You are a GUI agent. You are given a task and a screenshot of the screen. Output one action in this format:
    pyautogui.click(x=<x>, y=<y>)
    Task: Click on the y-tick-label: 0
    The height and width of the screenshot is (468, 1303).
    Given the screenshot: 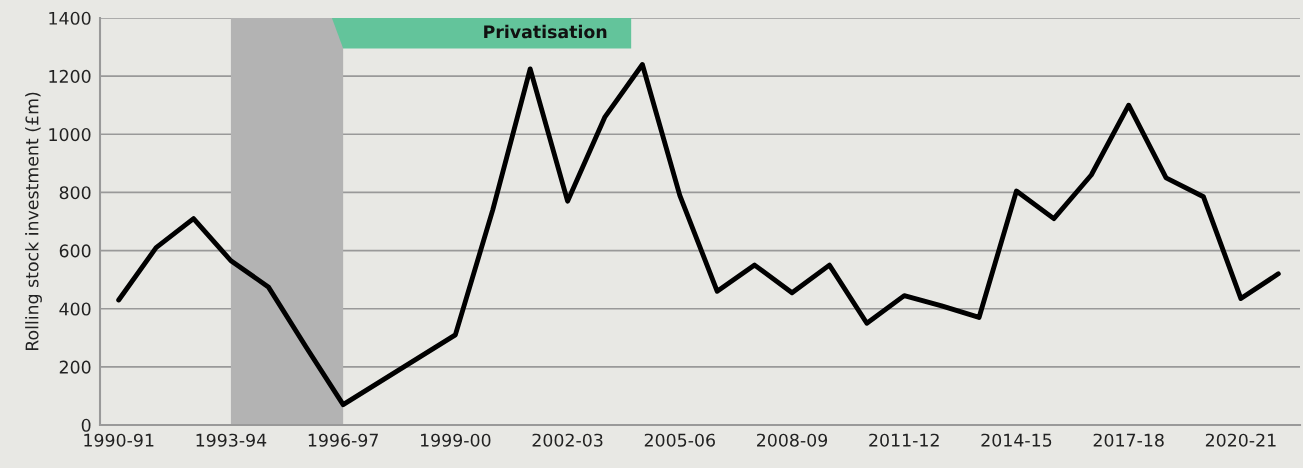 What is the action you would take?
    pyautogui.click(x=86, y=425)
    